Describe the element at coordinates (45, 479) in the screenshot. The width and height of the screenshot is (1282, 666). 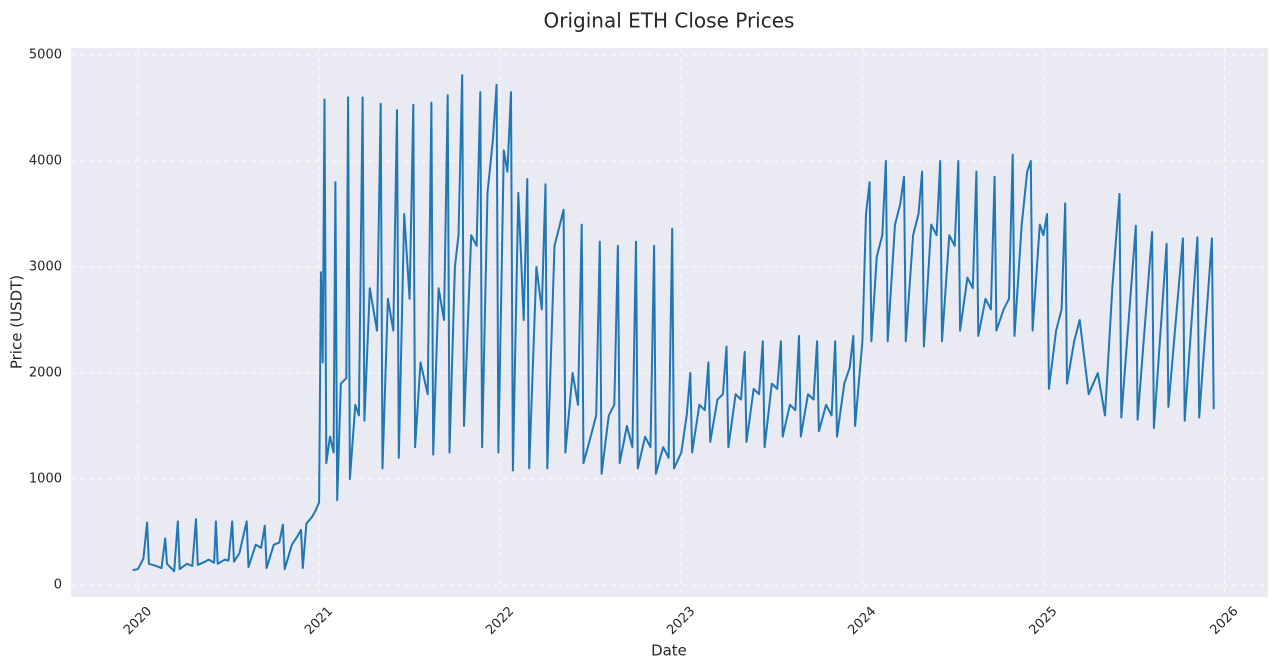
I see `y-tick-label: 1000` at that location.